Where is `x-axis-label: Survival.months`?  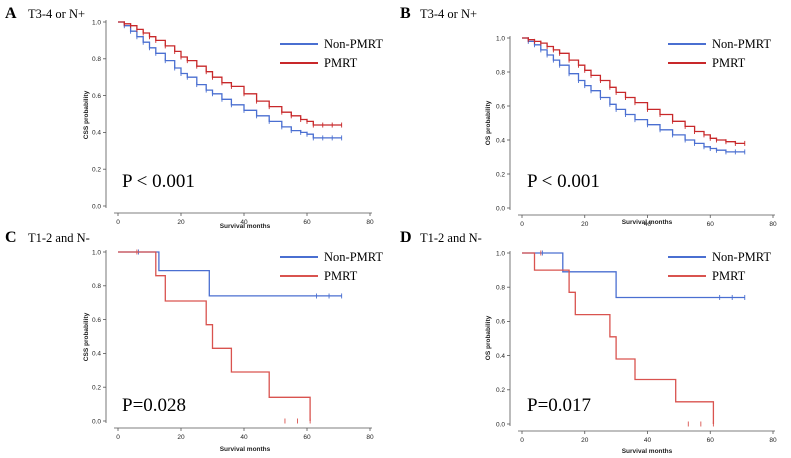 x-axis-label: Survival.months is located at coordinates (647, 222).